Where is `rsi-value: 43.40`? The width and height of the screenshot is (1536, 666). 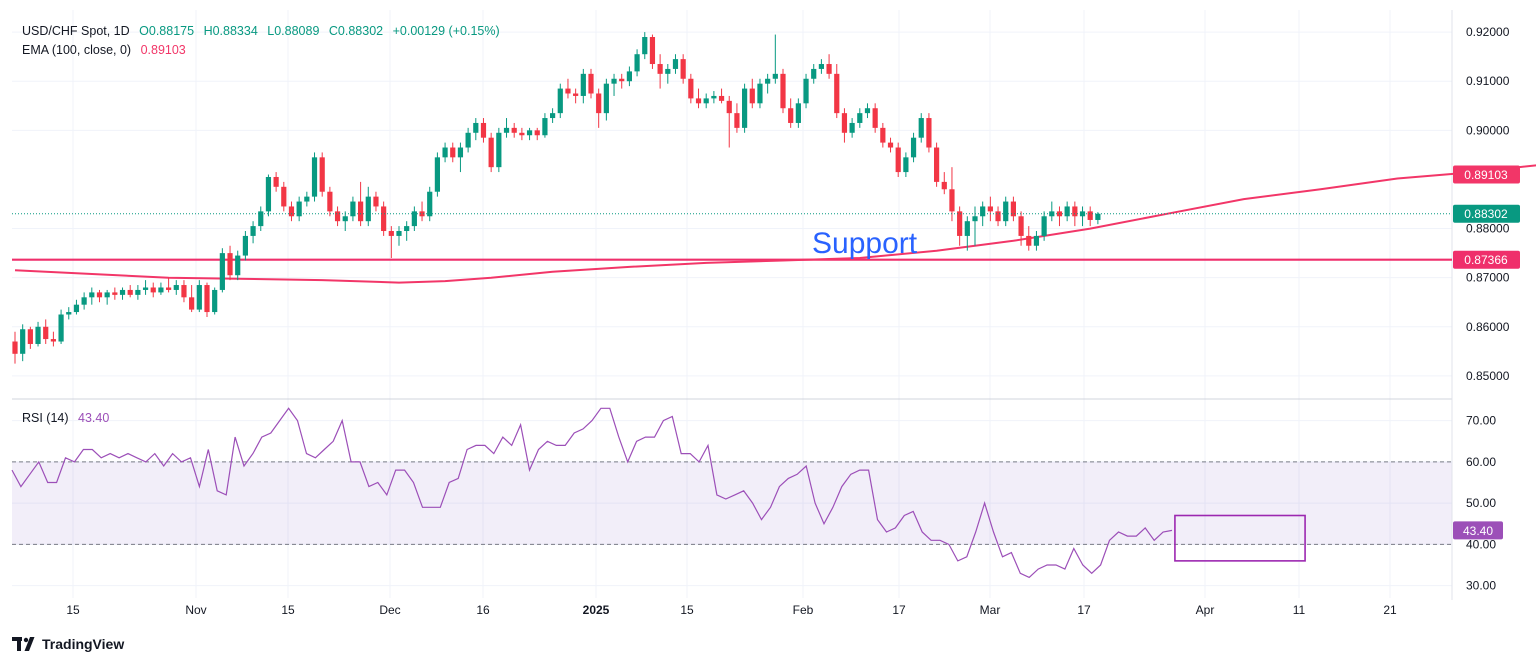
rsi-value: 43.40 is located at coordinates (94, 418).